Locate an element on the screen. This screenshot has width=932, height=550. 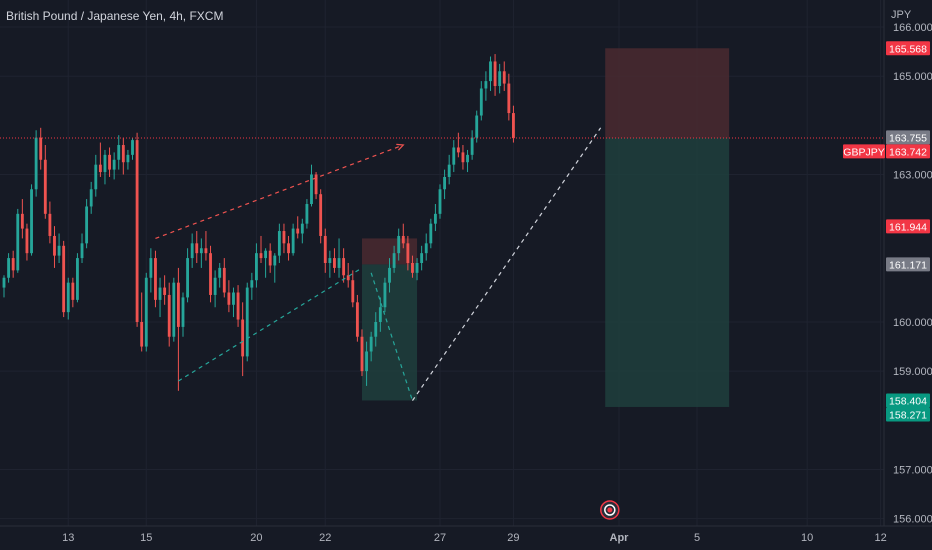
x-tick-label: 10 is located at coordinates (807, 538).